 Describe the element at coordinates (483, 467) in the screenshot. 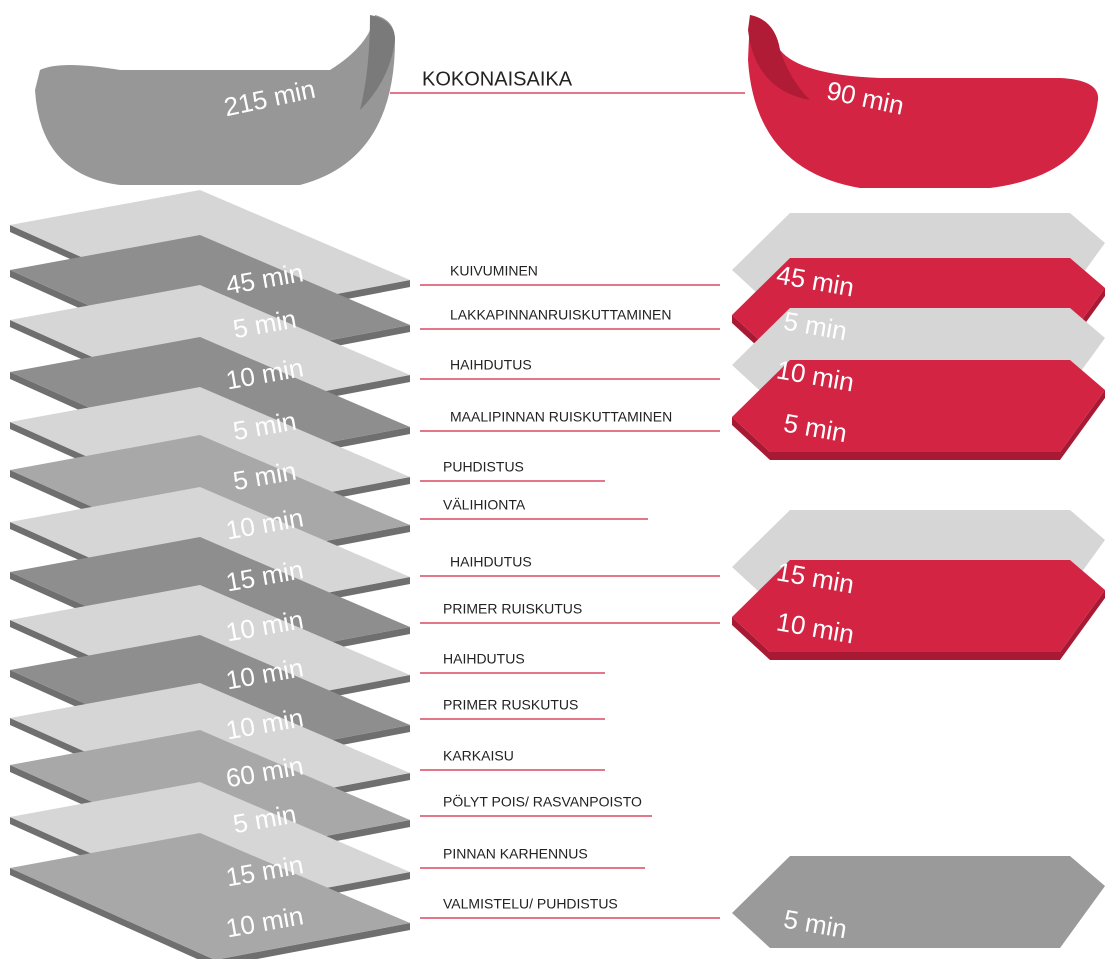

I see `step-label: PUHDISTUS` at that location.